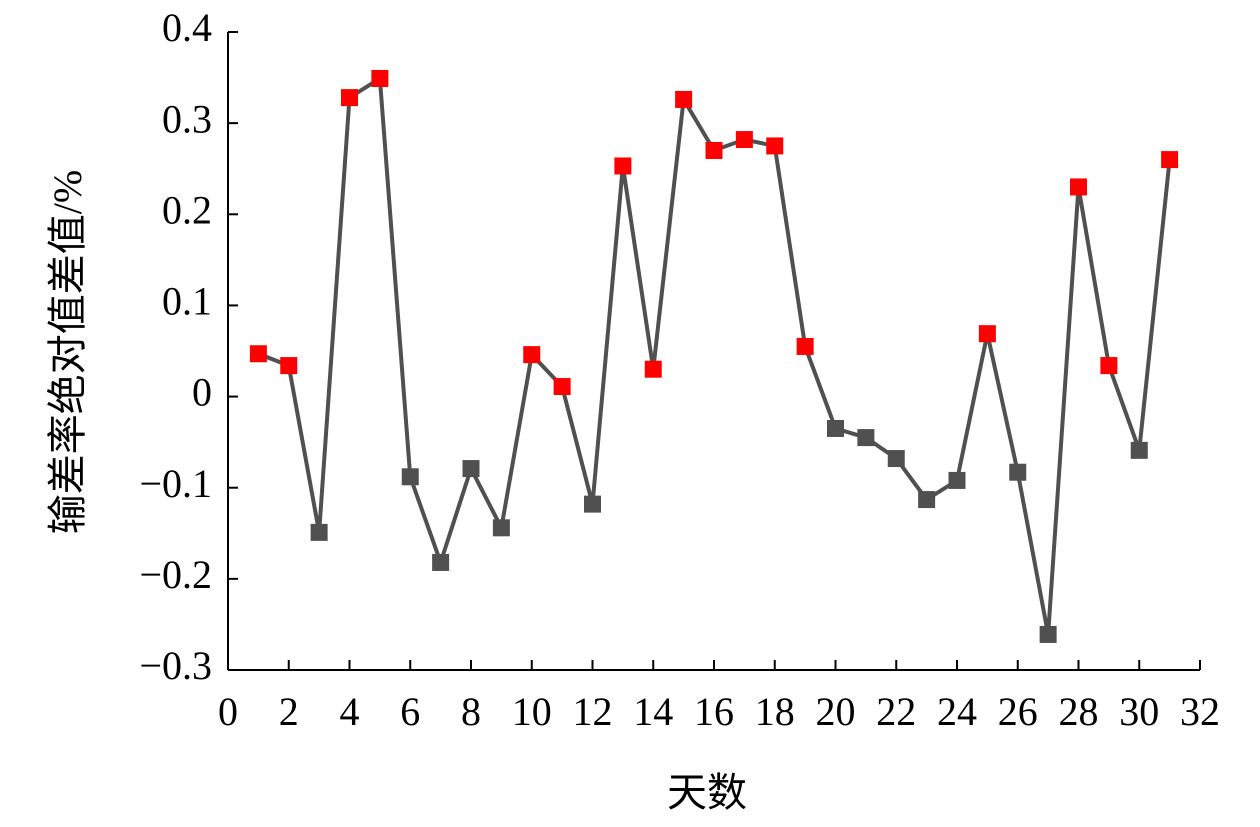  Describe the element at coordinates (707, 792) in the screenshot. I see `x-axis-label: 天数` at that location.